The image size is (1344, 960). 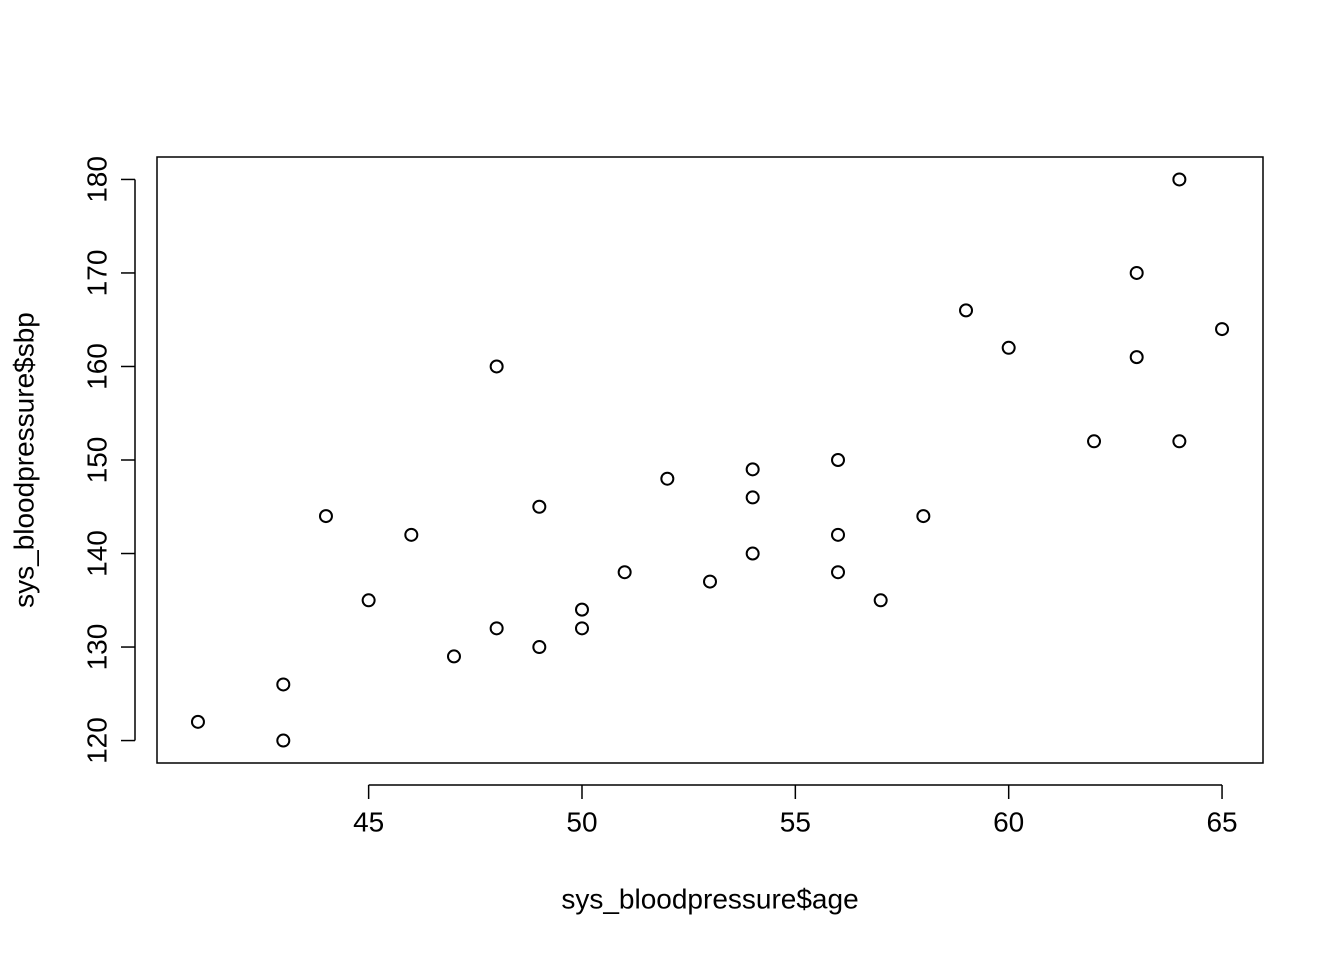 What do you see at coordinates (1221, 821) in the screenshot?
I see `x-tick-label: 65` at bounding box center [1221, 821].